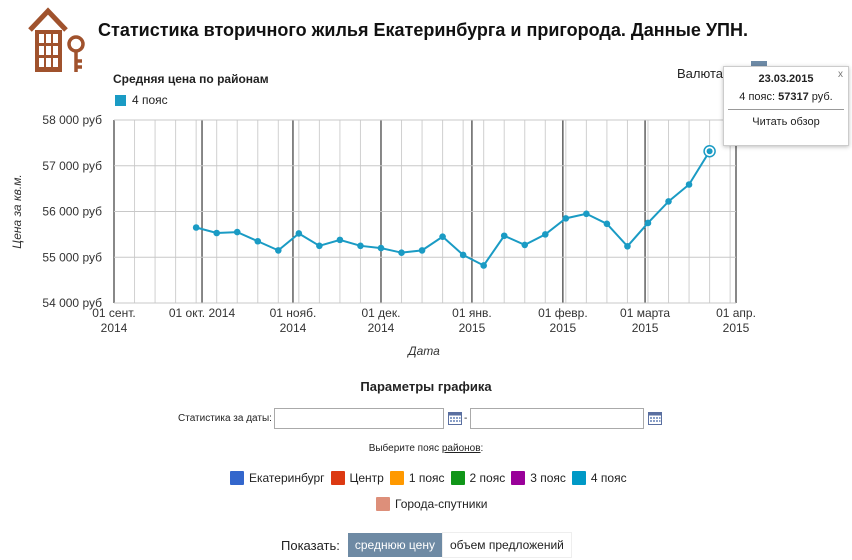  I want to click on y-axis-label: Цена за кв.м., so click(17, 211).